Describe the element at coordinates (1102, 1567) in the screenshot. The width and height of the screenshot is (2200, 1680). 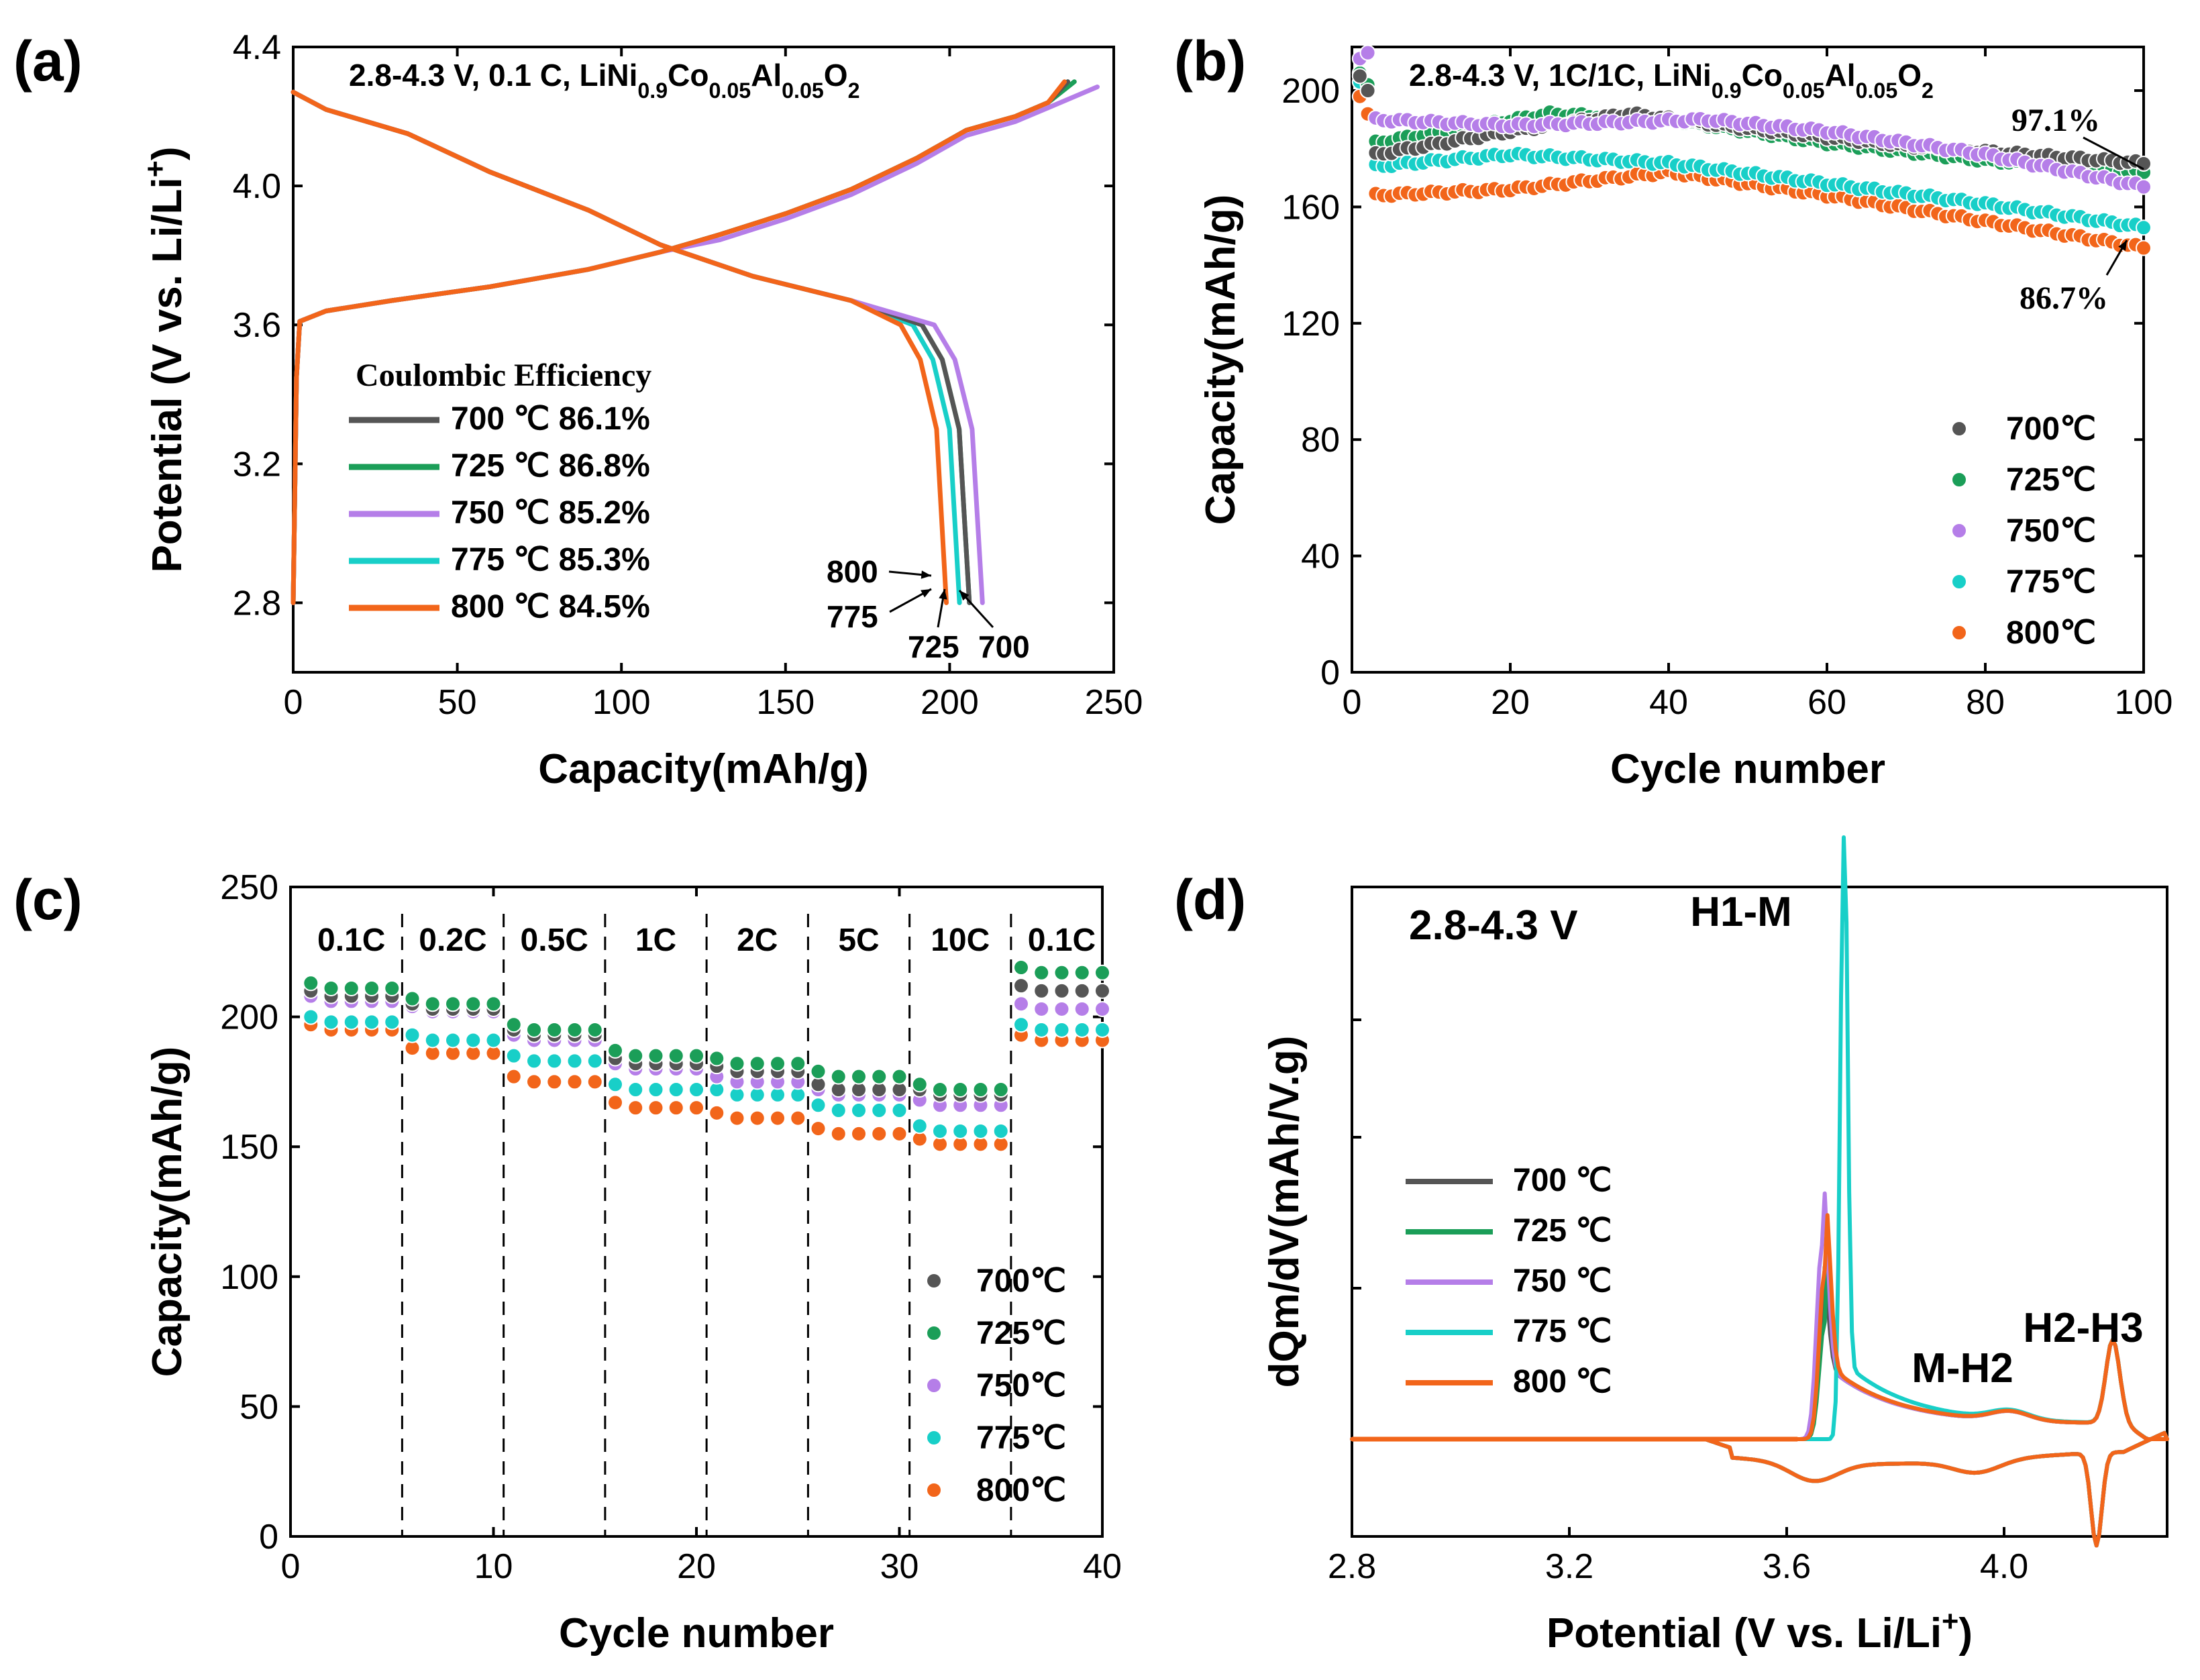
I see `x-tick-label: 40` at that location.